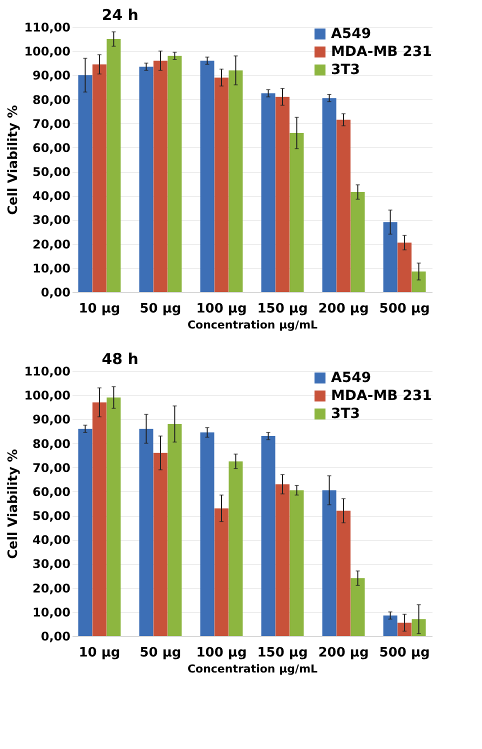  I want to click on chart-title: 24 h, so click(120, 15).